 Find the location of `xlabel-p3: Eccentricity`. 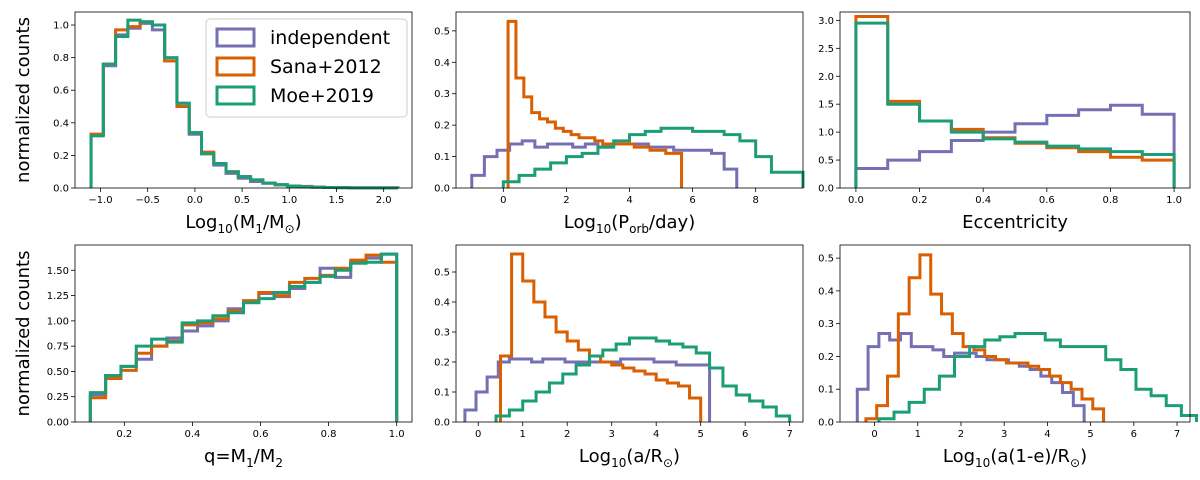

xlabel-p3: Eccentricity is located at coordinates (1015, 222).